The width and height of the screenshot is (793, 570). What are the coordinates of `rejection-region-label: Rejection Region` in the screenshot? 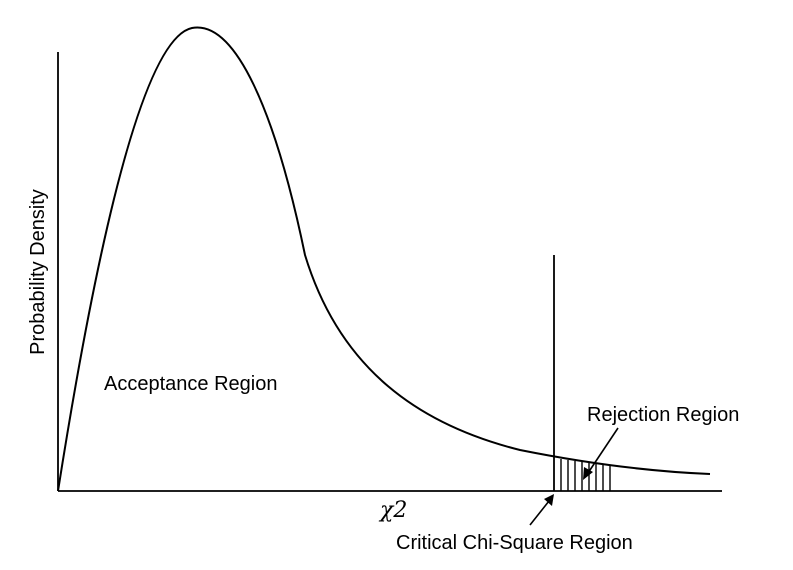 It's located at (663, 415).